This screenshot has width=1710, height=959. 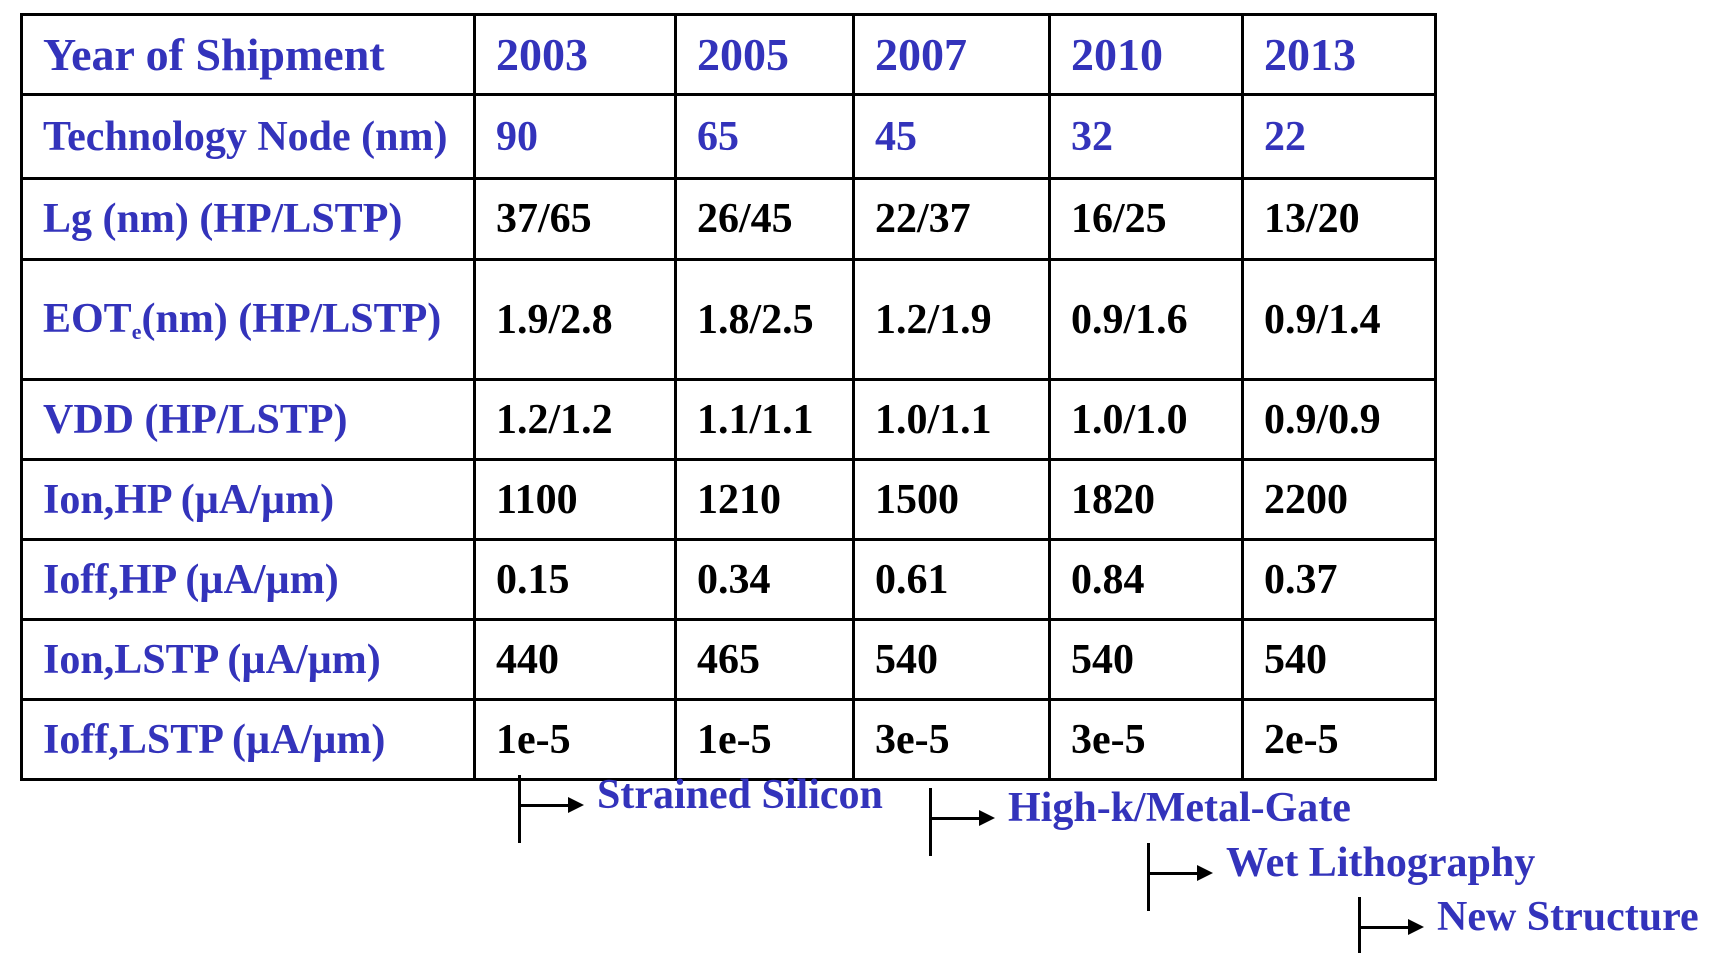 What do you see at coordinates (575, 219) in the screenshot?
I see `value-cell: 37/65` at bounding box center [575, 219].